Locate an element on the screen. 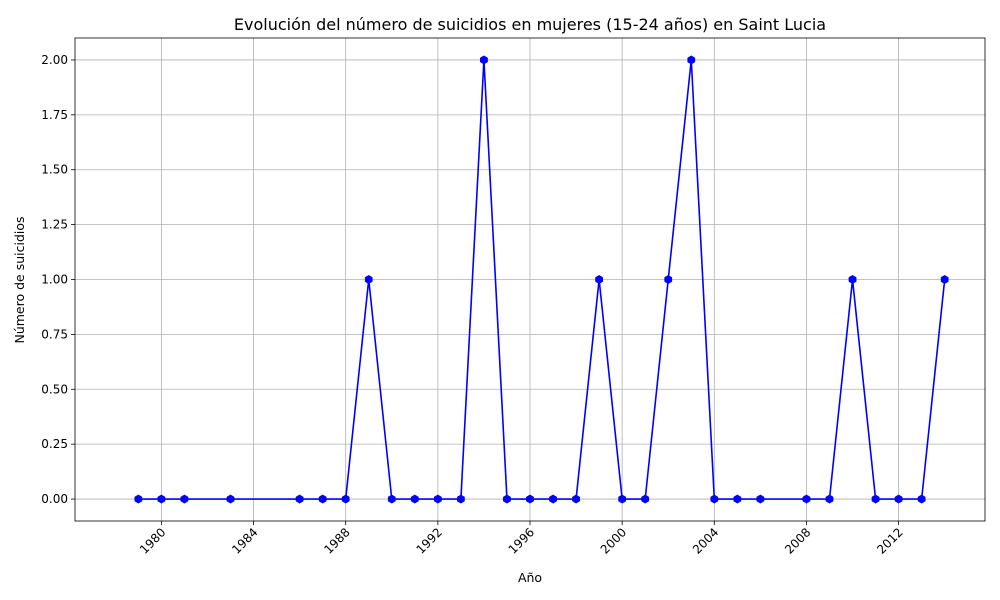 Image resolution: width=1000 pixels, height=600 pixels. y-tick-label: 0.75 is located at coordinates (54, 334).